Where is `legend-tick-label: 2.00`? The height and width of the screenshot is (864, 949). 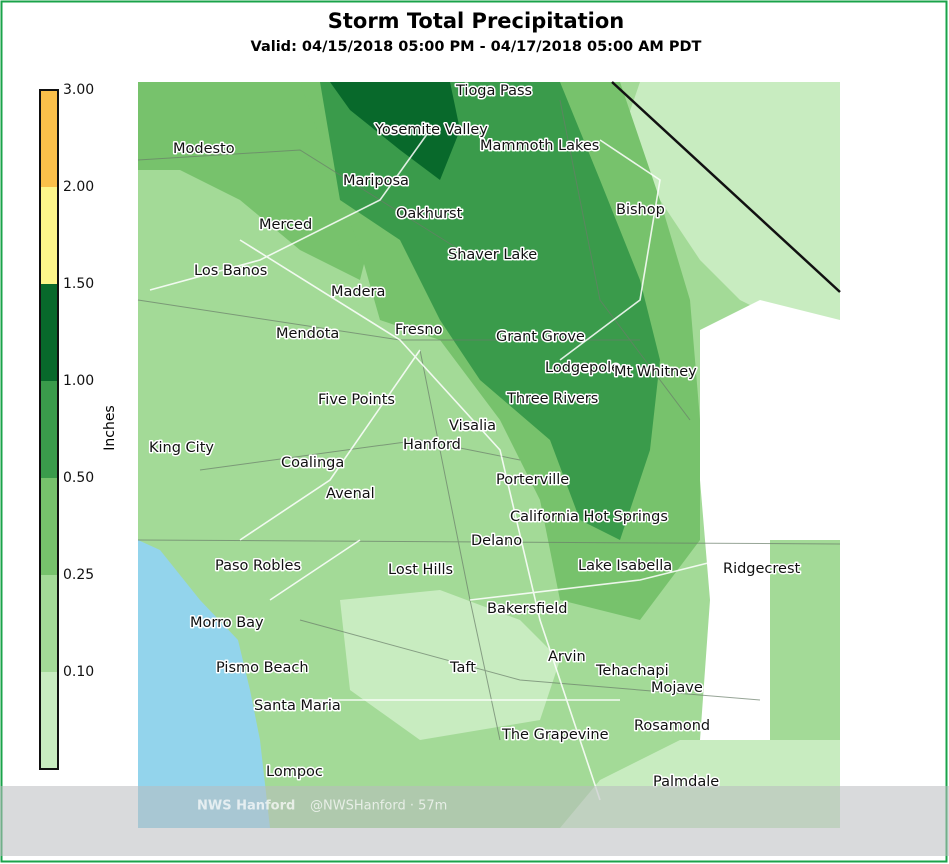
legend-tick-label: 2.00 is located at coordinates (78, 187).